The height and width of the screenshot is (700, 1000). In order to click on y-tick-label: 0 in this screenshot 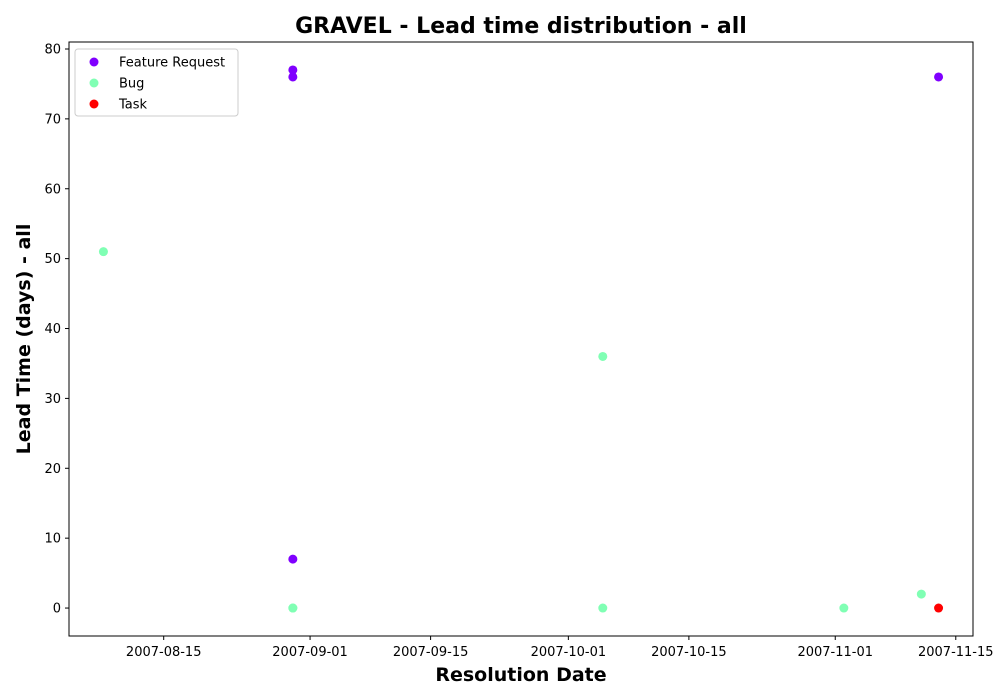, I will do `click(57, 609)`.